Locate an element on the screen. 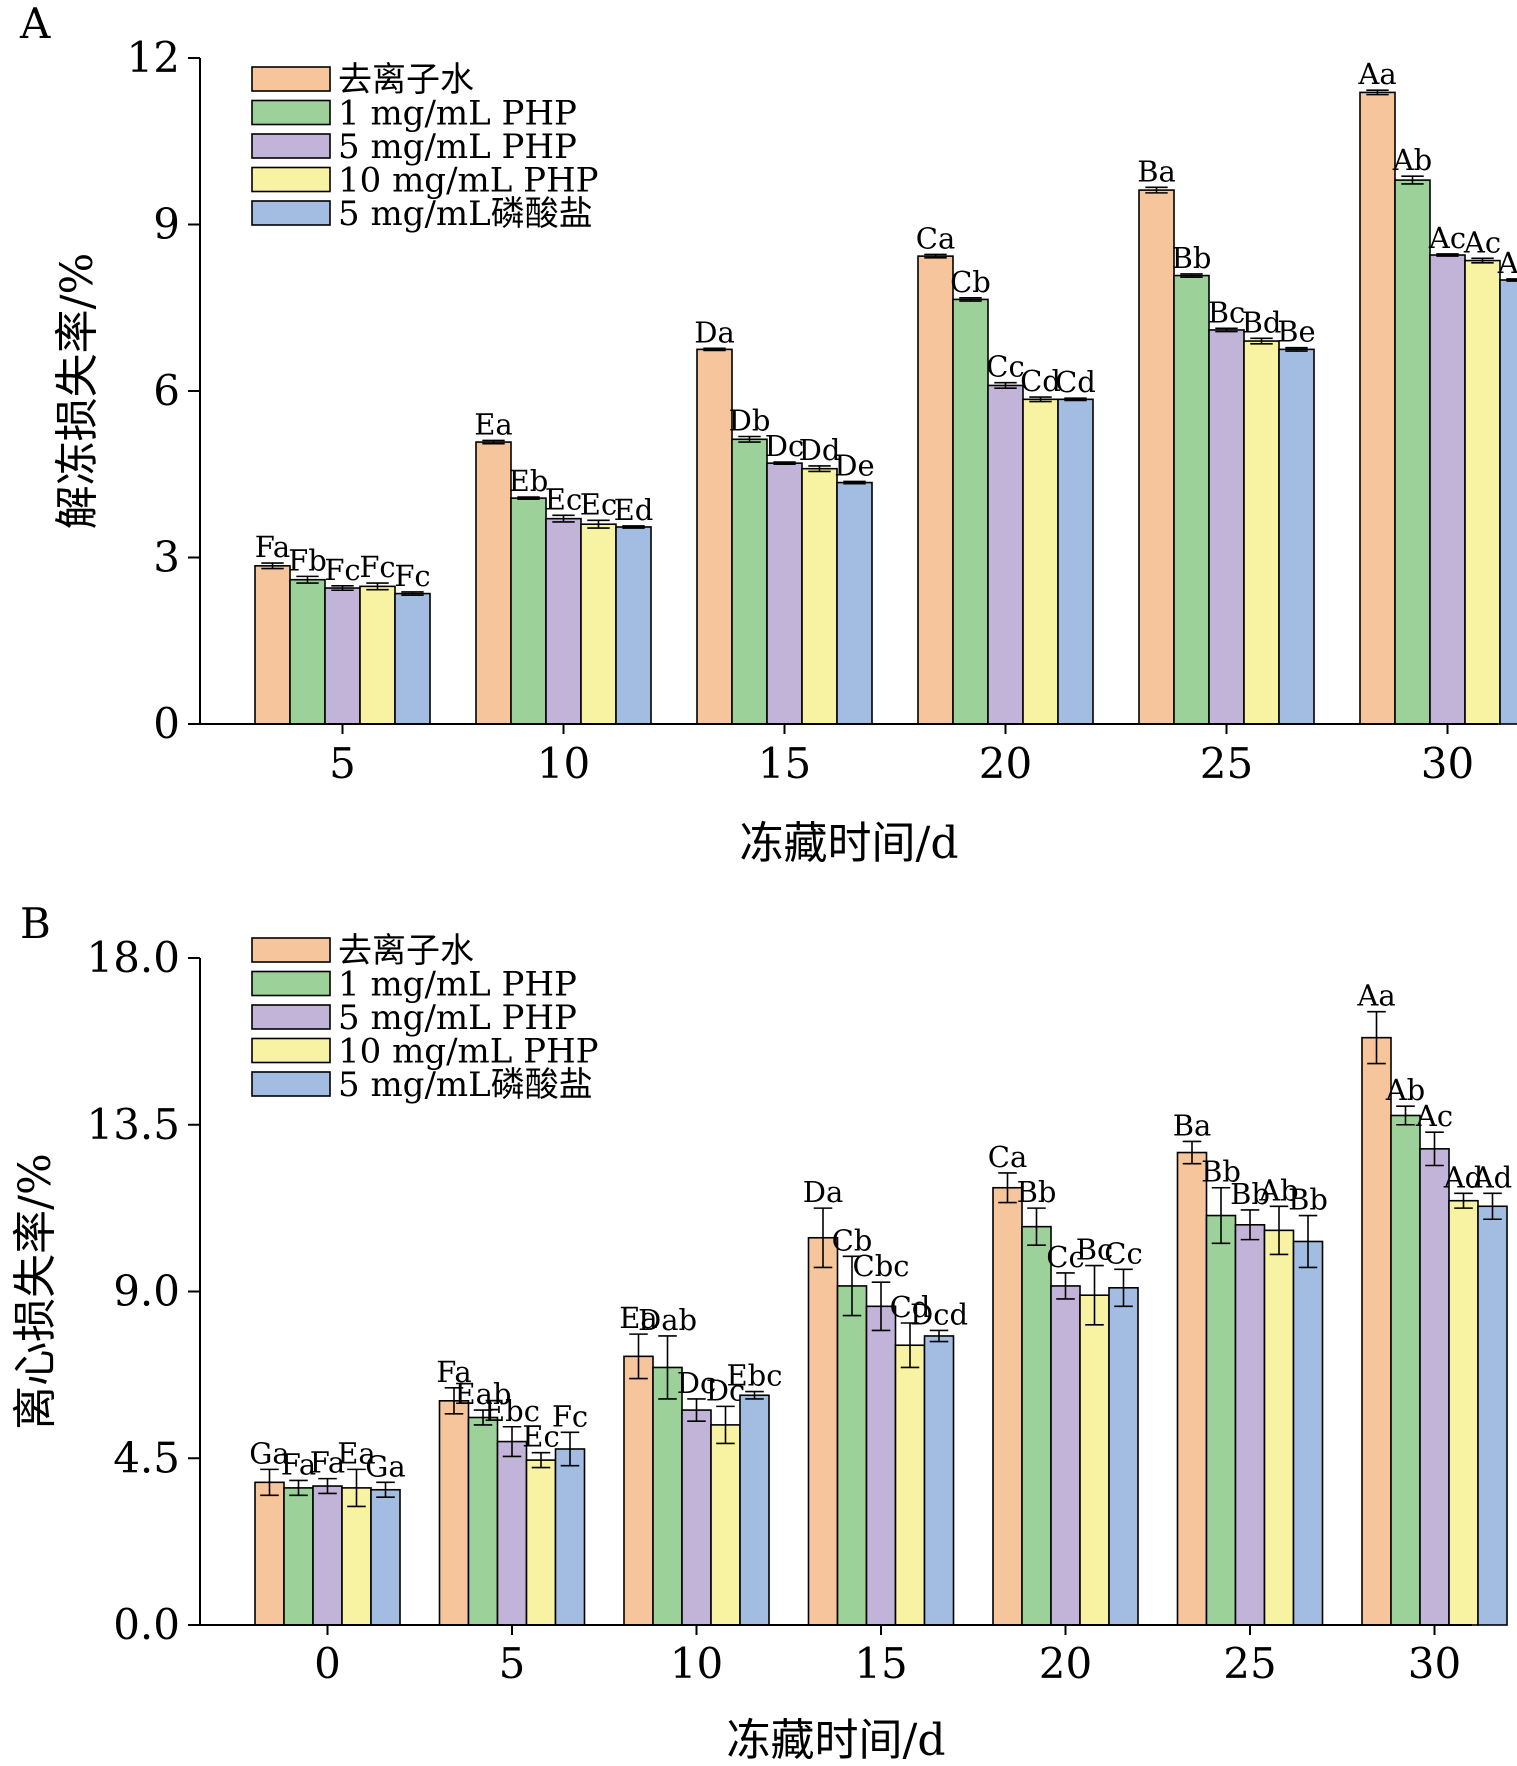 The height and width of the screenshot is (1766, 1517). y-tick-label: 9.0 is located at coordinates (146, 1291).